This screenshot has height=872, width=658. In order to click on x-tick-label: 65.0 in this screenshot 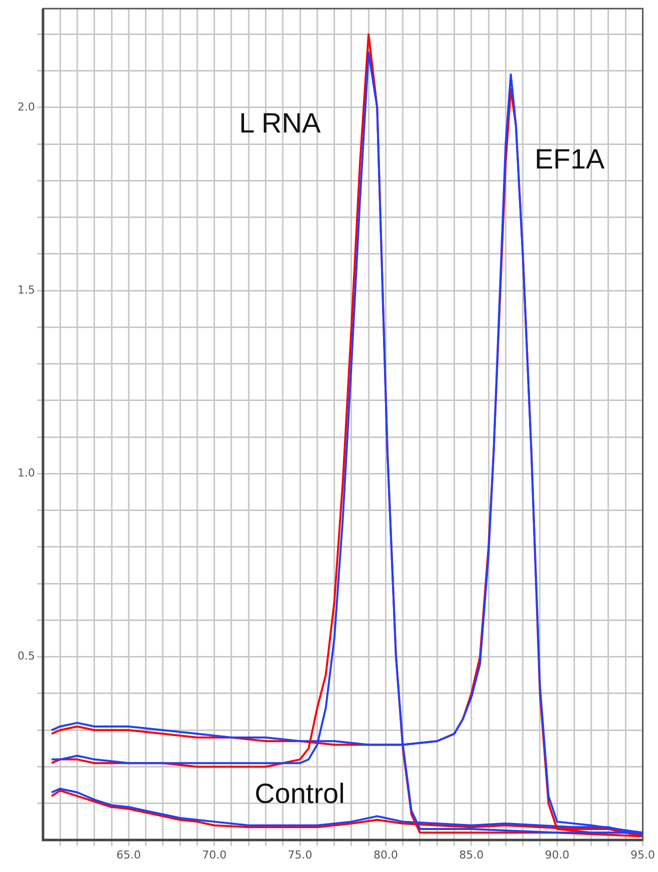, I will do `click(128, 855)`.